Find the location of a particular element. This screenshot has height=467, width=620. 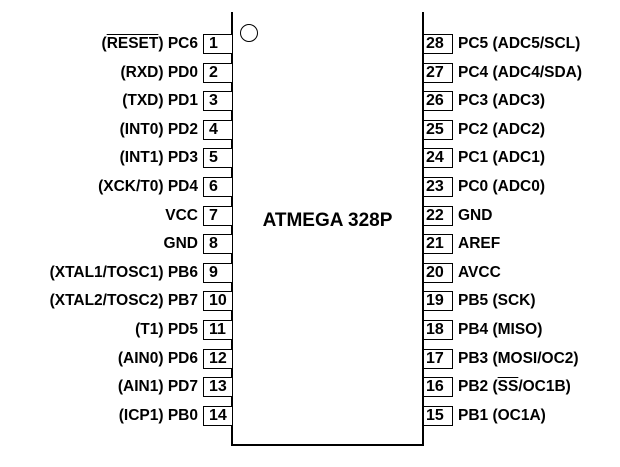

pin-label-overlined: RESET is located at coordinates (132, 43).